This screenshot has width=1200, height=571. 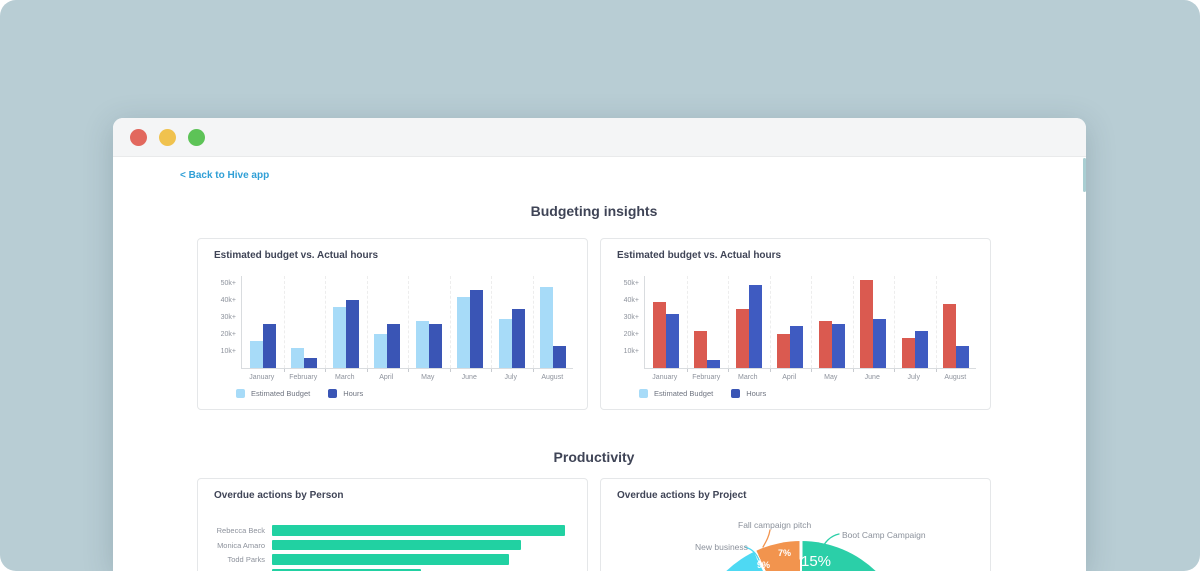 What do you see at coordinates (167, 137) in the screenshot?
I see `minimize-window-icon` at bounding box center [167, 137].